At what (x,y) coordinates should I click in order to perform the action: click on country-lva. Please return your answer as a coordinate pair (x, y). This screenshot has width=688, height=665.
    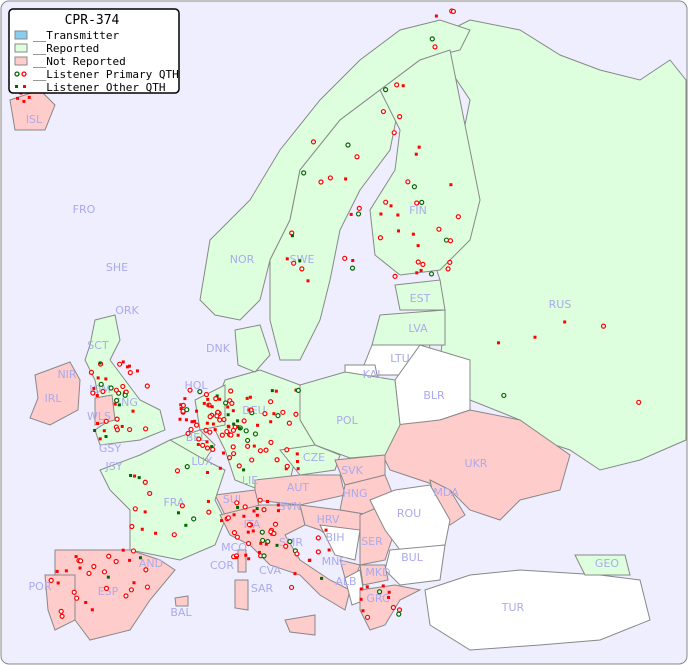
    Looking at the image, I should click on (408, 327).